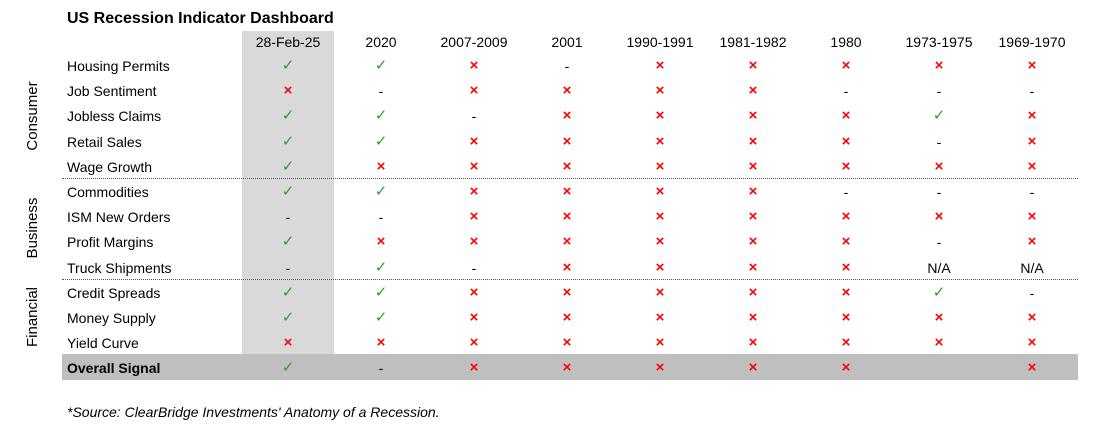  I want to click on job-sentiment-1980-dash-mark: -, so click(846, 91).